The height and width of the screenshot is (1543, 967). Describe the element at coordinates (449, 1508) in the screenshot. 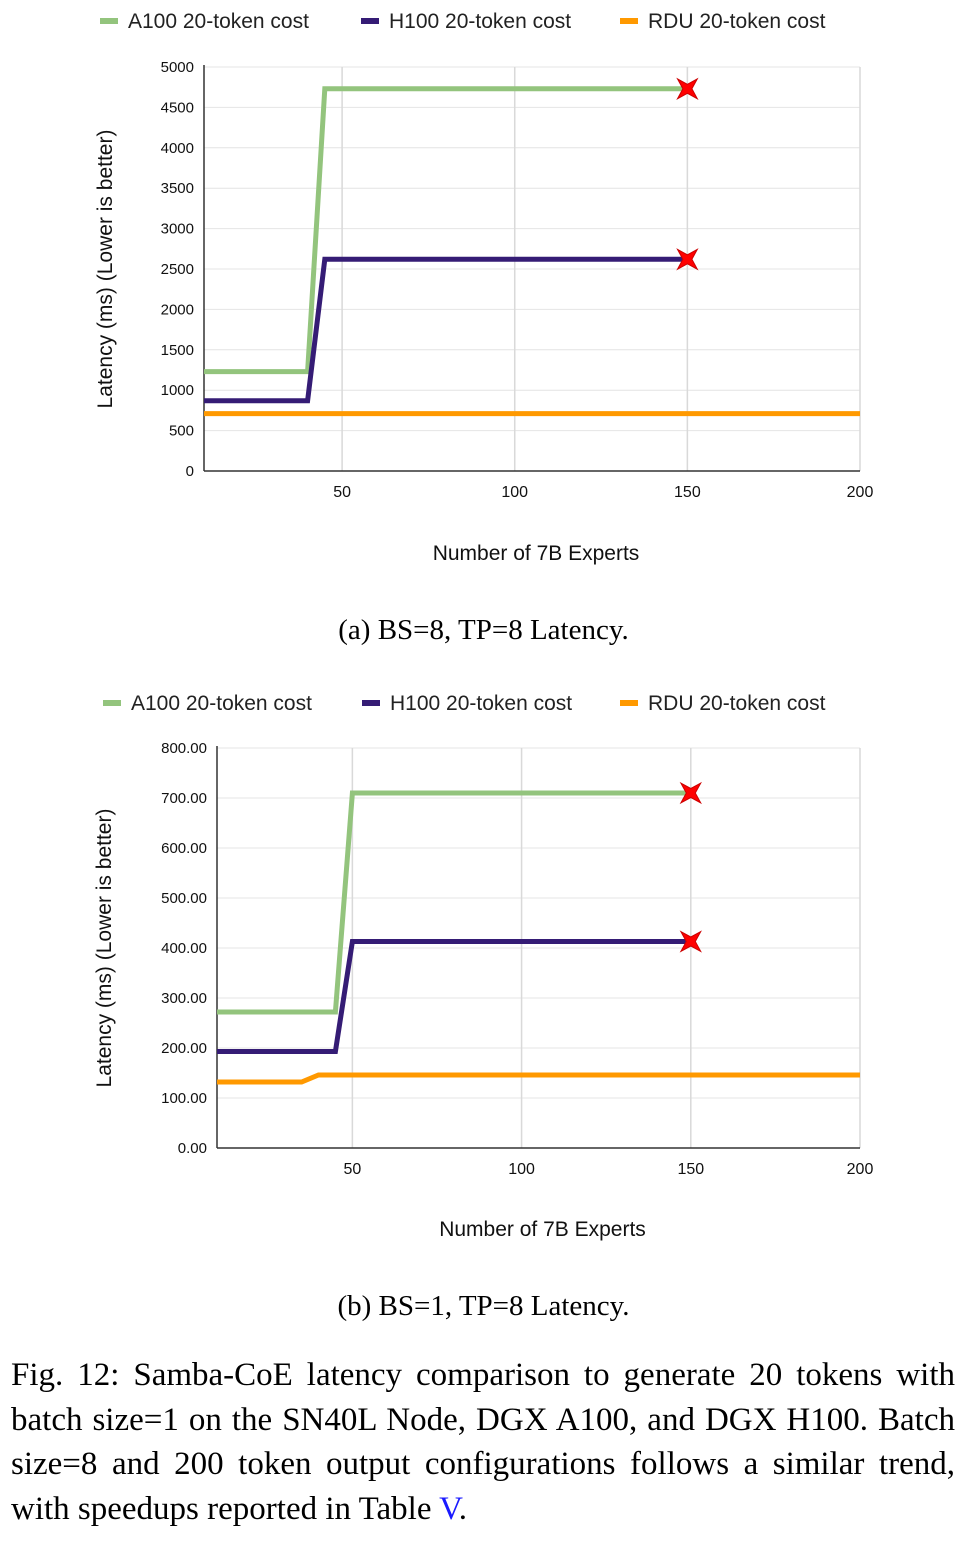

I see `table-reference-link: V` at that location.